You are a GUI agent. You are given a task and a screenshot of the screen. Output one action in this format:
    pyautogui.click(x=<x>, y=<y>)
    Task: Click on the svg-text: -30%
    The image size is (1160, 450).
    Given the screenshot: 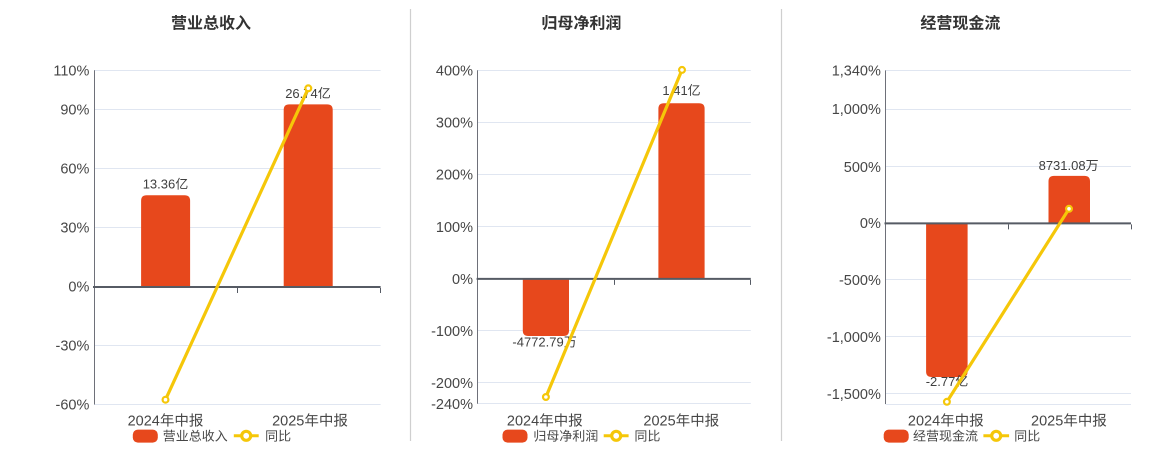 What is the action you would take?
    pyautogui.click(x=73, y=347)
    